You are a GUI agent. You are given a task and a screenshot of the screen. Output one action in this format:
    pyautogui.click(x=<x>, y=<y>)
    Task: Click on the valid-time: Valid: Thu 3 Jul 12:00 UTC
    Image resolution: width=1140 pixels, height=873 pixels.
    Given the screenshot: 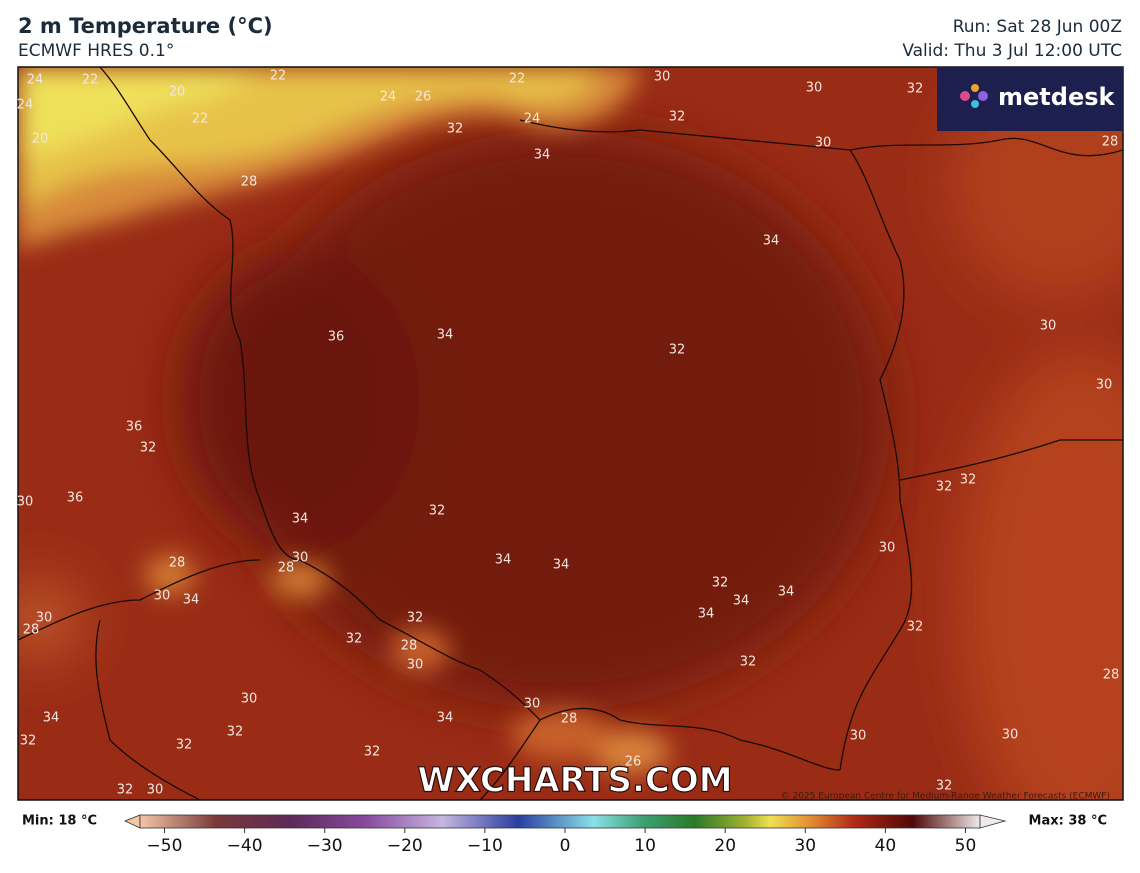 What is the action you would take?
    pyautogui.click(x=1012, y=51)
    